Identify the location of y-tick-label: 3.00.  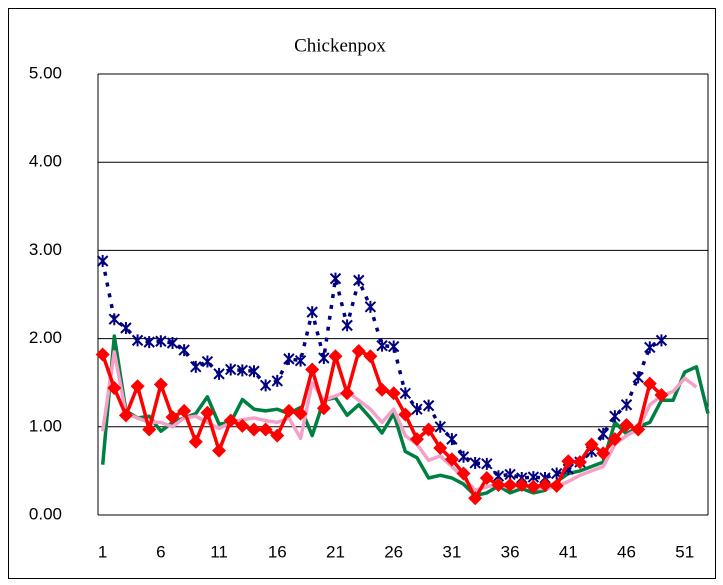
(45, 249).